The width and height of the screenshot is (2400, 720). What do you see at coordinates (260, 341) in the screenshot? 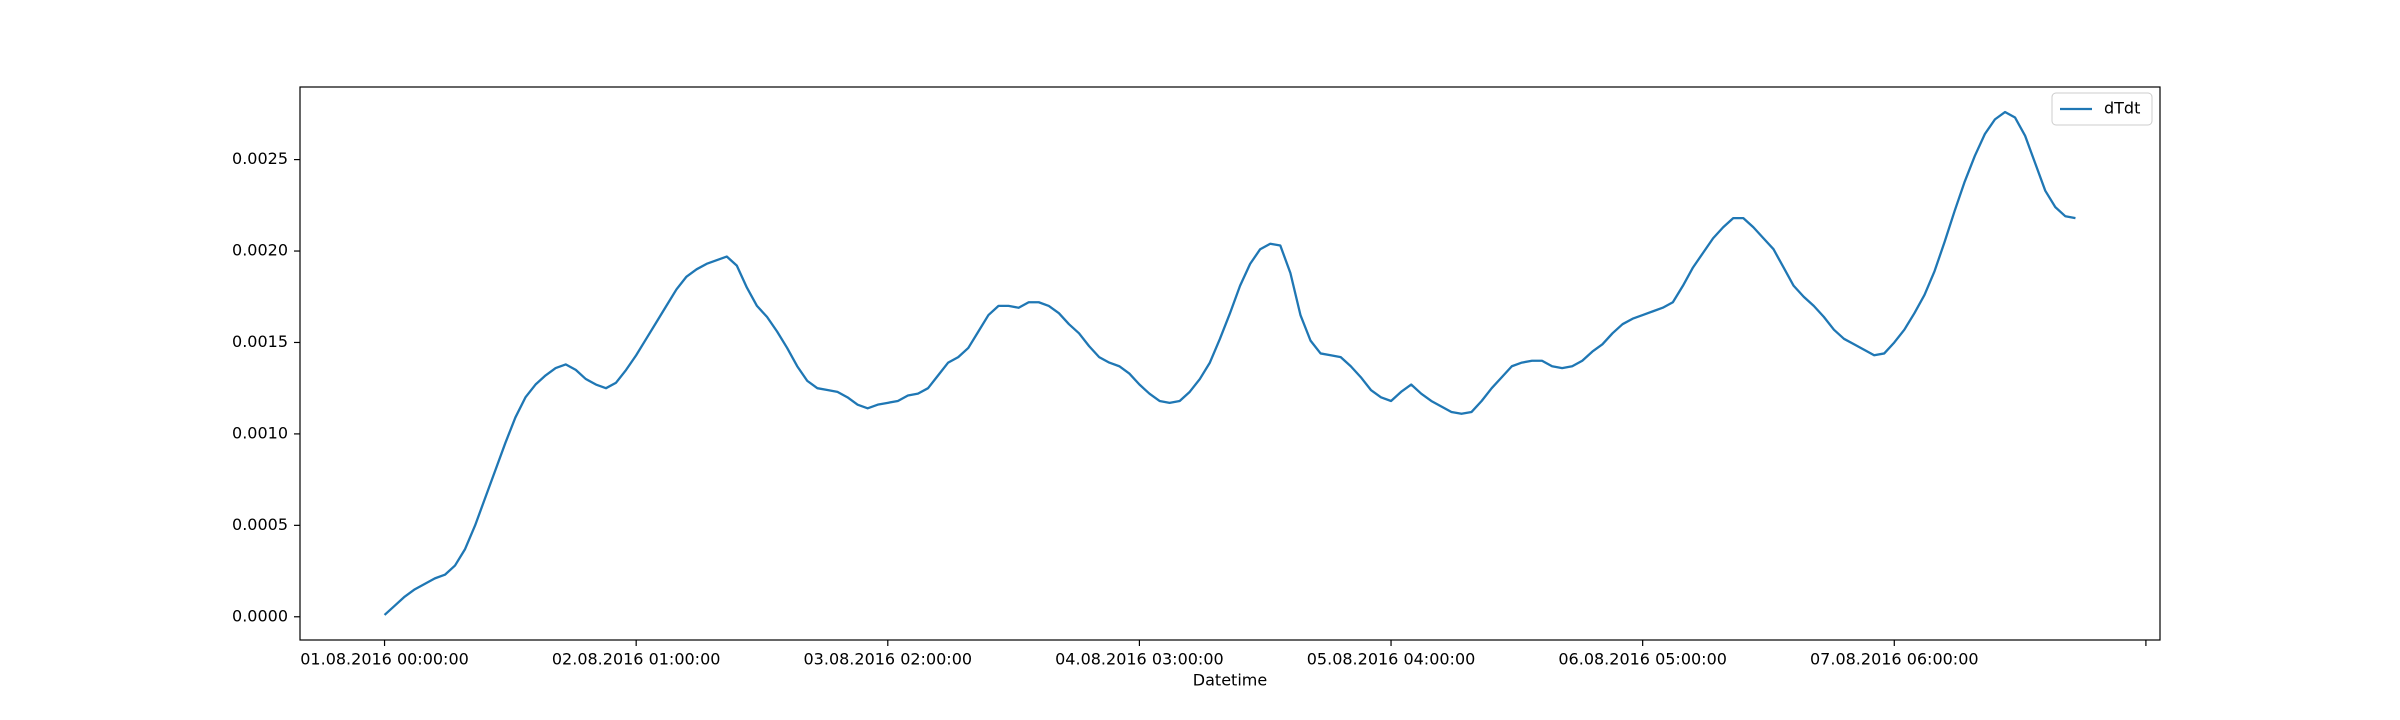
I see `y-tick-label: 0.0015` at bounding box center [260, 341].